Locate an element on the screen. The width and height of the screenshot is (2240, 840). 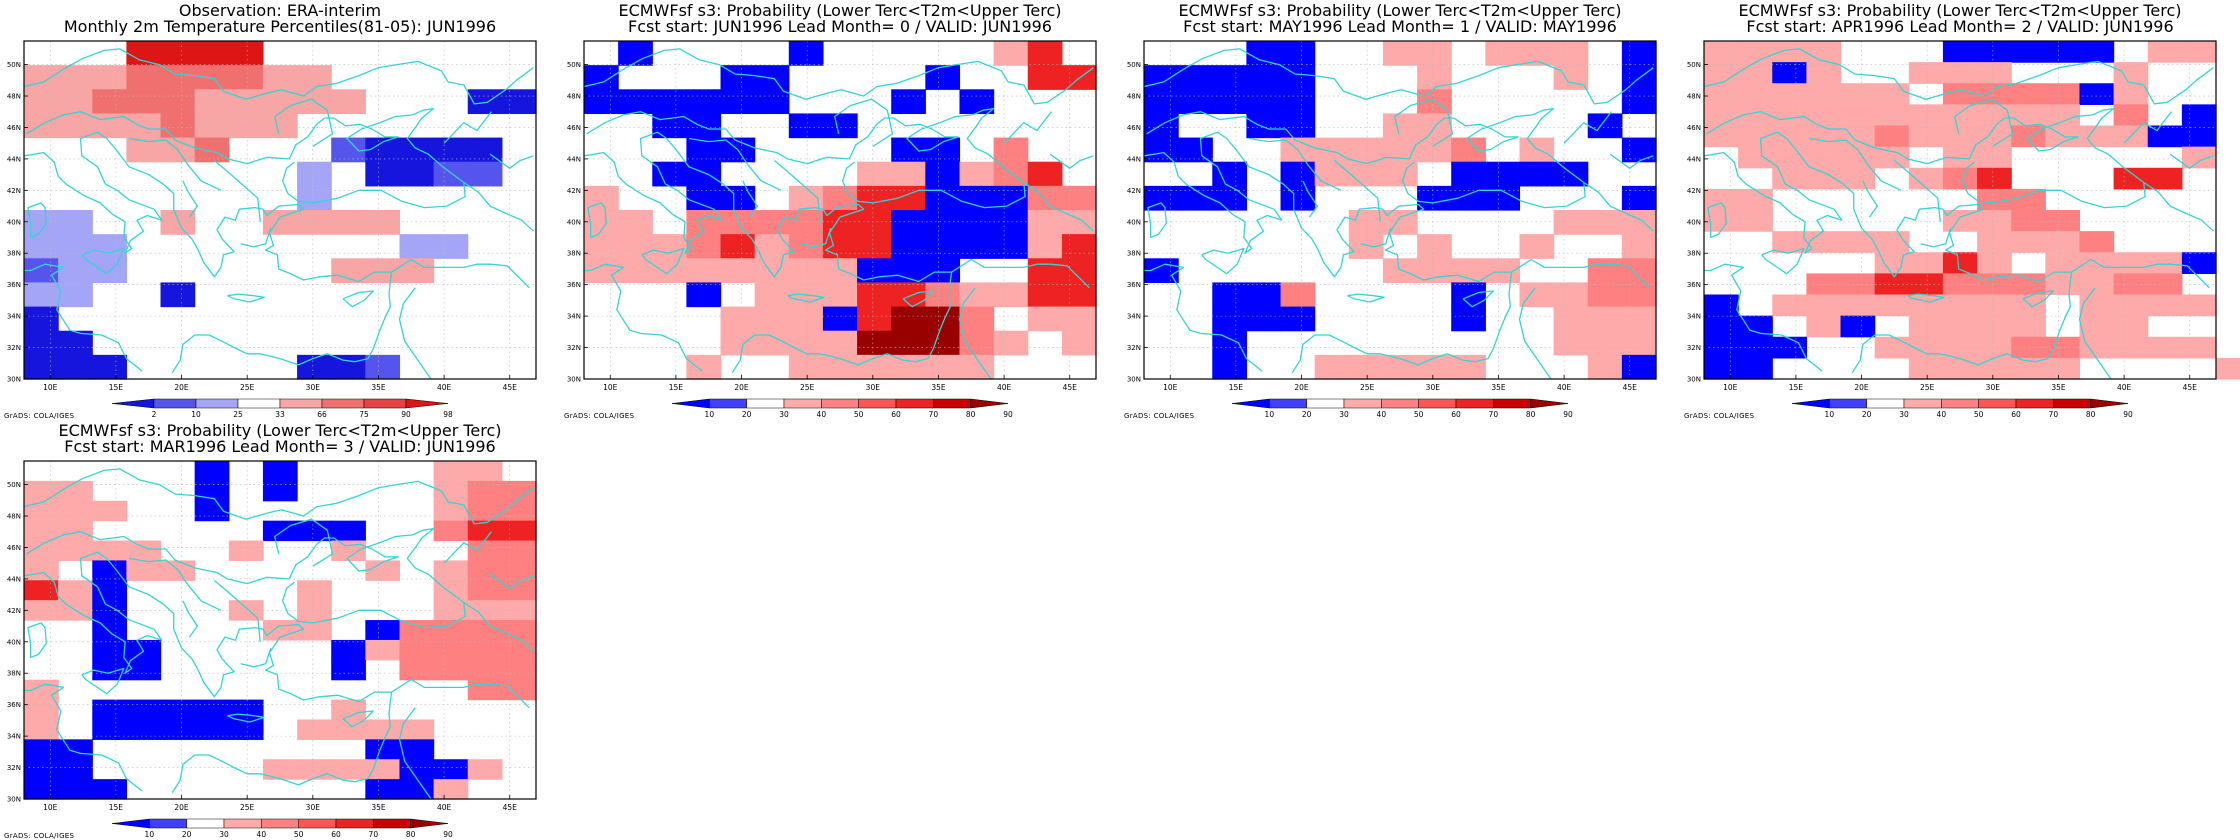
colorbar-label: 98 is located at coordinates (448, 414).